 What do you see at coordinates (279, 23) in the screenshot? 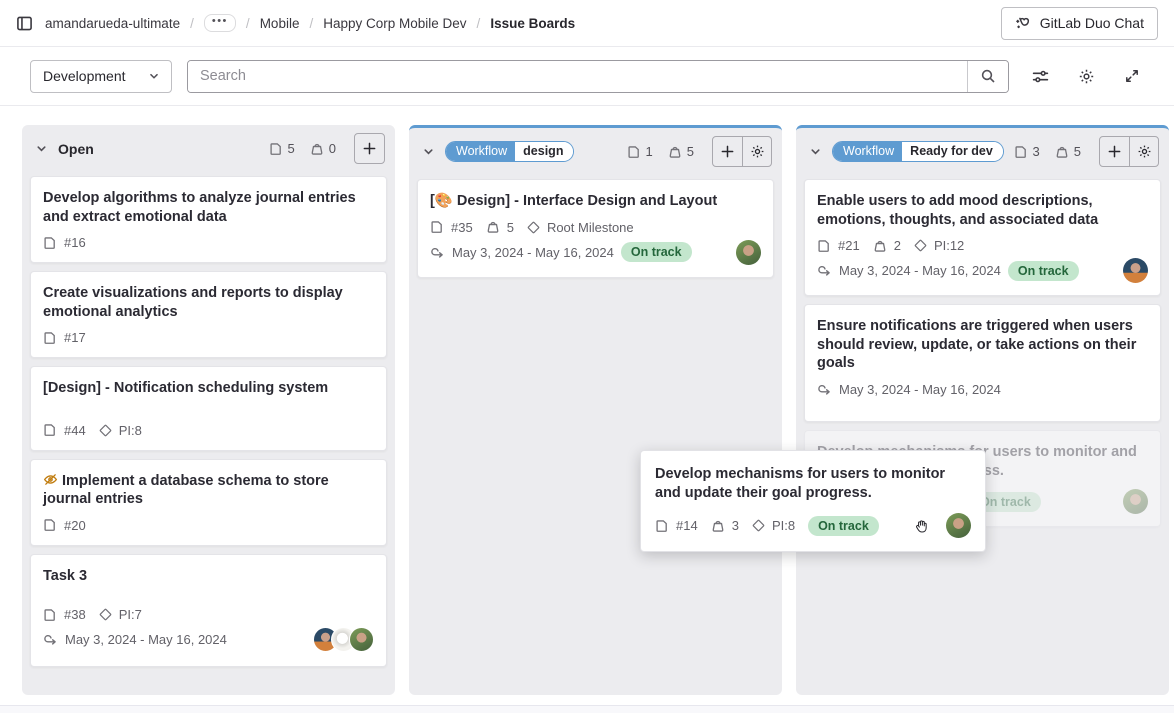
I see `breadcrumb-group: Mobile` at bounding box center [279, 23].